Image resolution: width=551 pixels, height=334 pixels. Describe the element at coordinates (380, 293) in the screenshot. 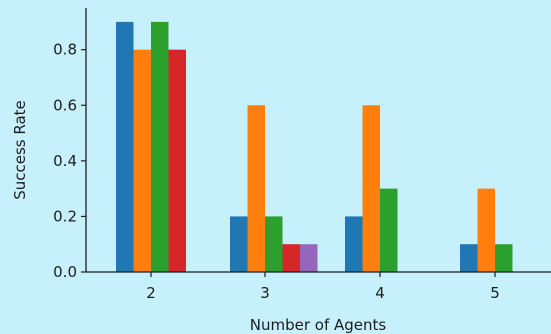

I see `x-tick-label: 4` at that location.